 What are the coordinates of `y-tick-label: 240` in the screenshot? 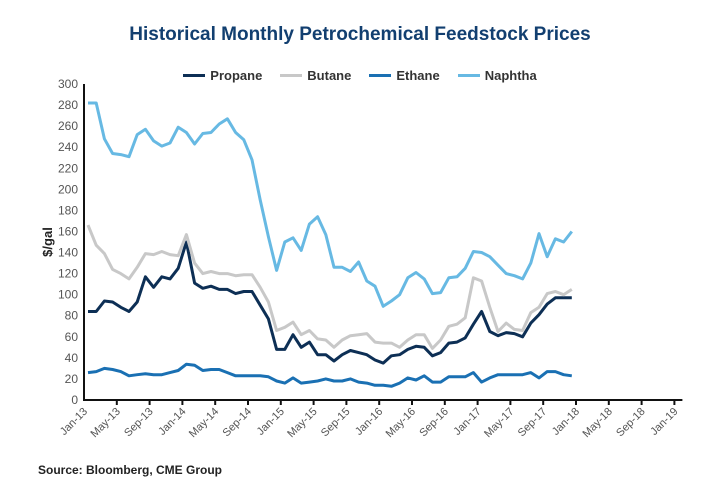 It's located at (68, 147).